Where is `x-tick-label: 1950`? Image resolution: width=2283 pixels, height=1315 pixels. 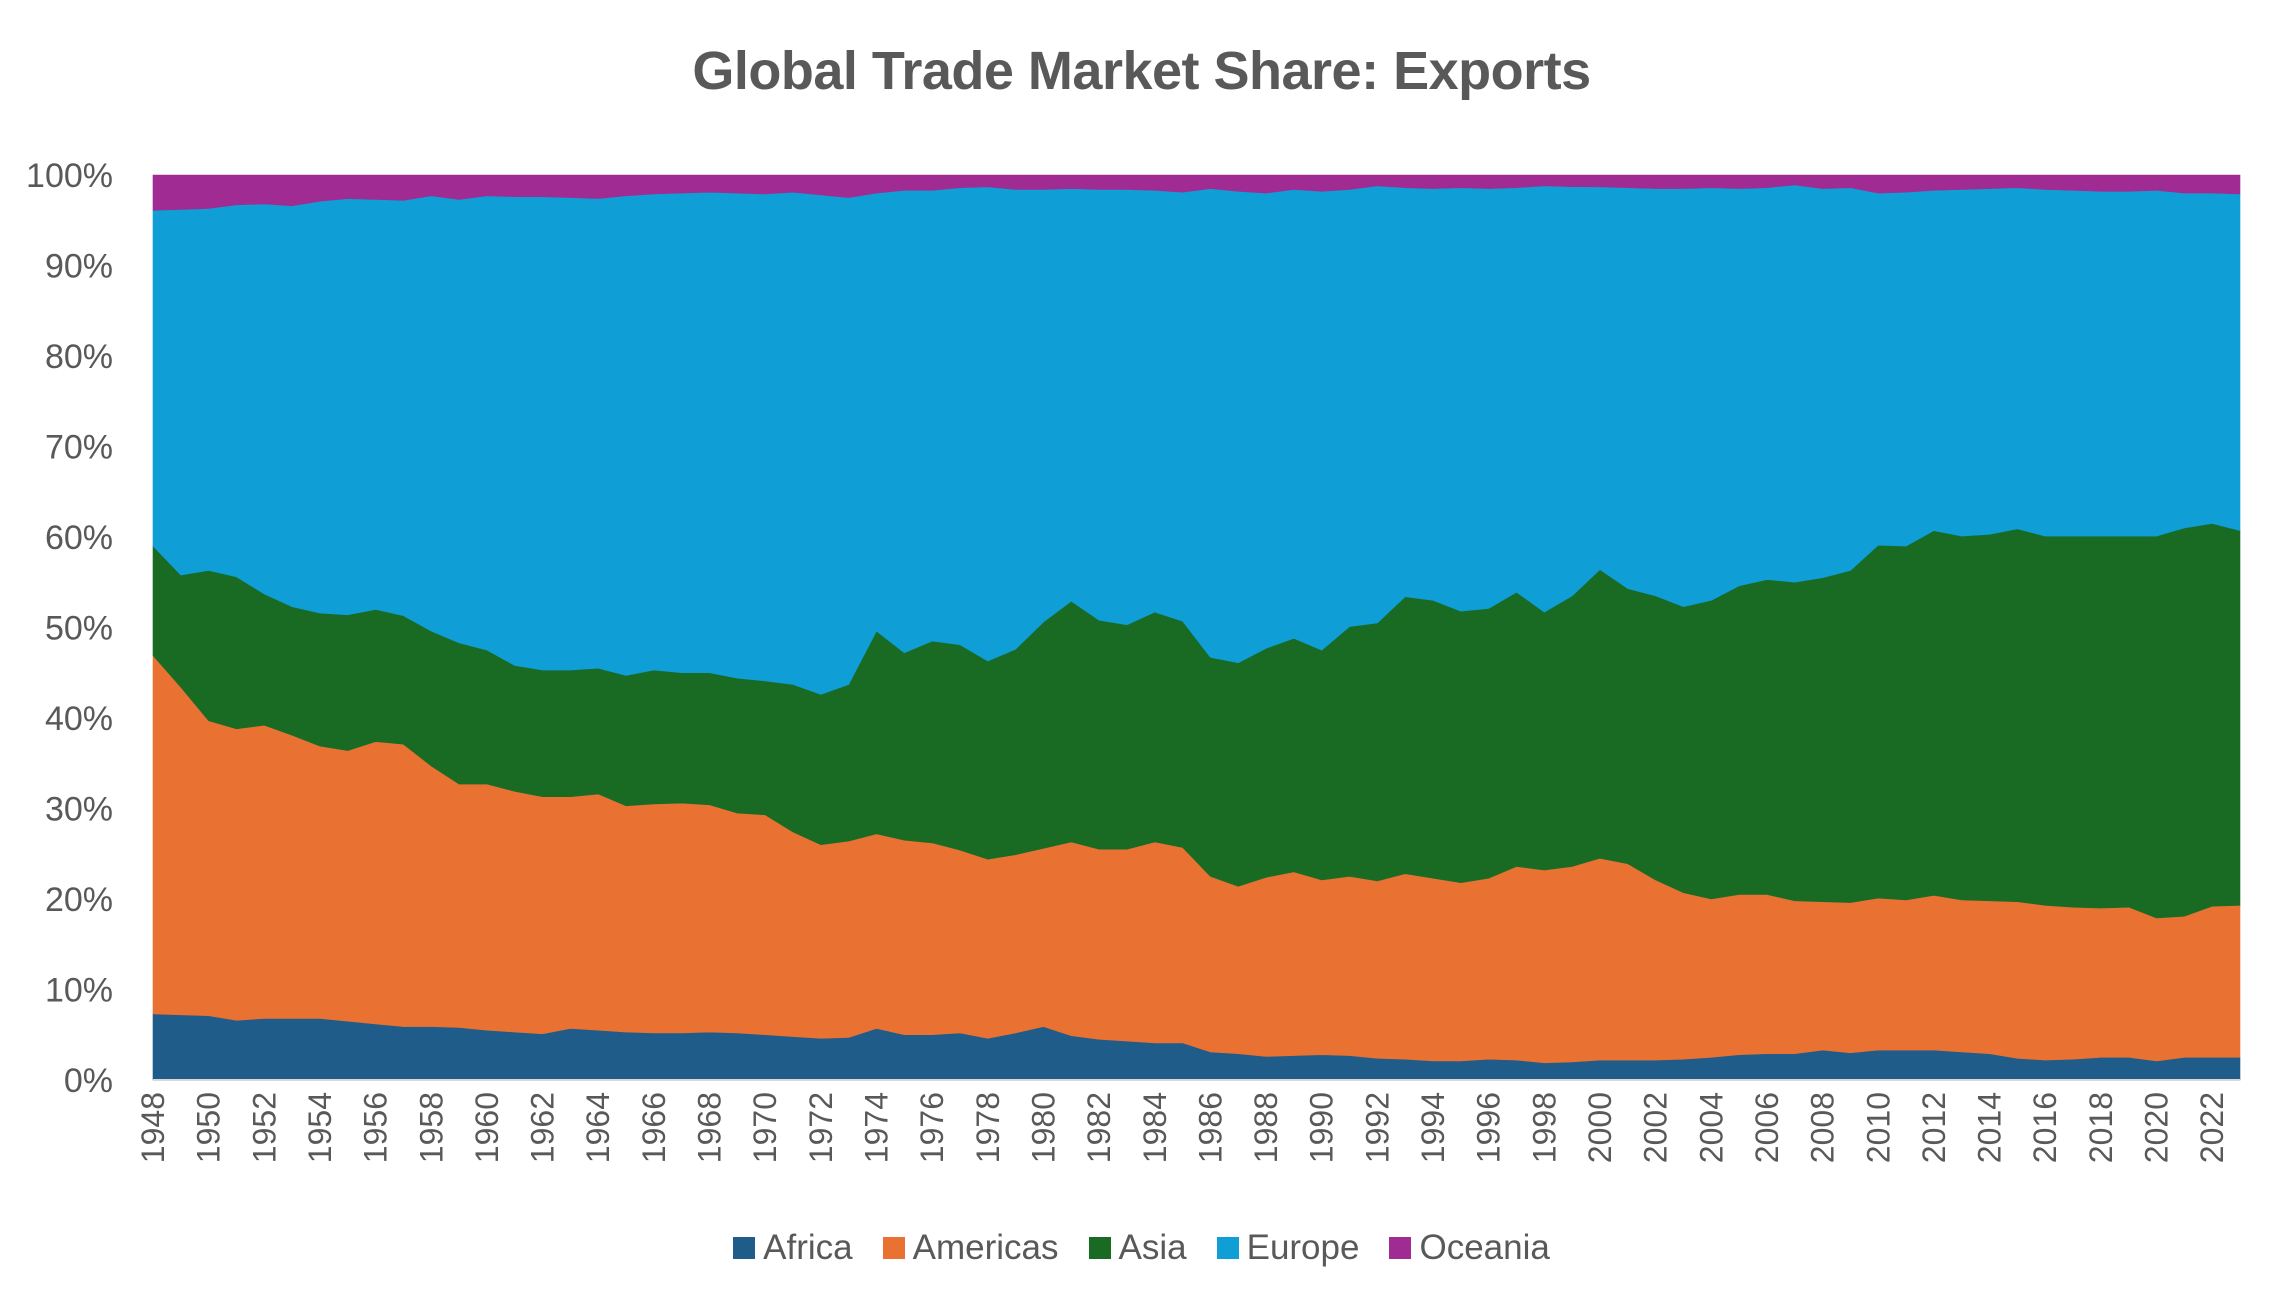 x-tick-label: 1950 is located at coordinates (209, 1127).